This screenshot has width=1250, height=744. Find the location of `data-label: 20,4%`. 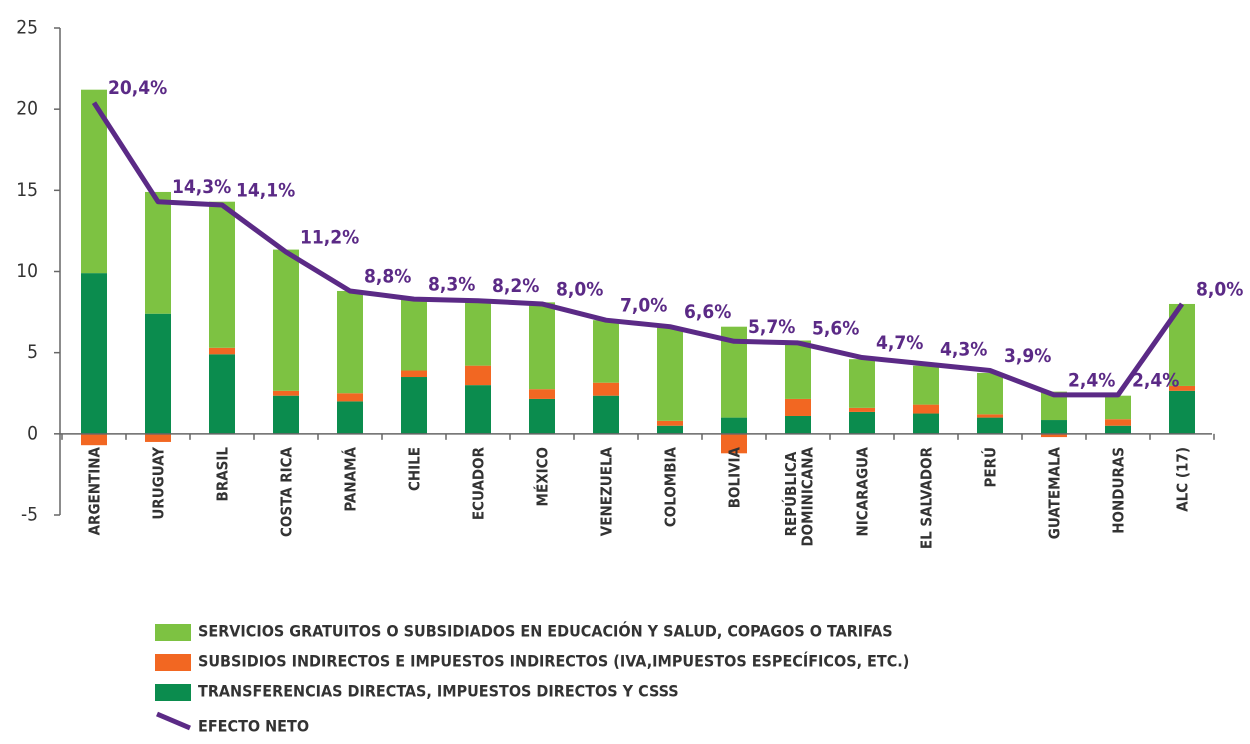

data-label: 20,4% is located at coordinates (137, 88).